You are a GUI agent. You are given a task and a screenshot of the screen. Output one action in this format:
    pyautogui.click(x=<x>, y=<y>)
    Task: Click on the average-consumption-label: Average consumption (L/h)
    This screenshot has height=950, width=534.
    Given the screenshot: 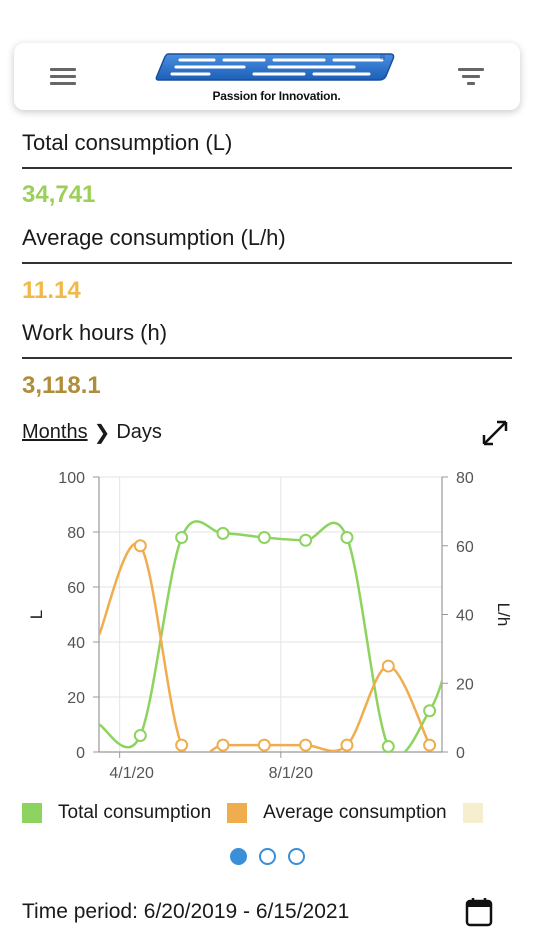 What is the action you would take?
    pyautogui.click(x=154, y=237)
    